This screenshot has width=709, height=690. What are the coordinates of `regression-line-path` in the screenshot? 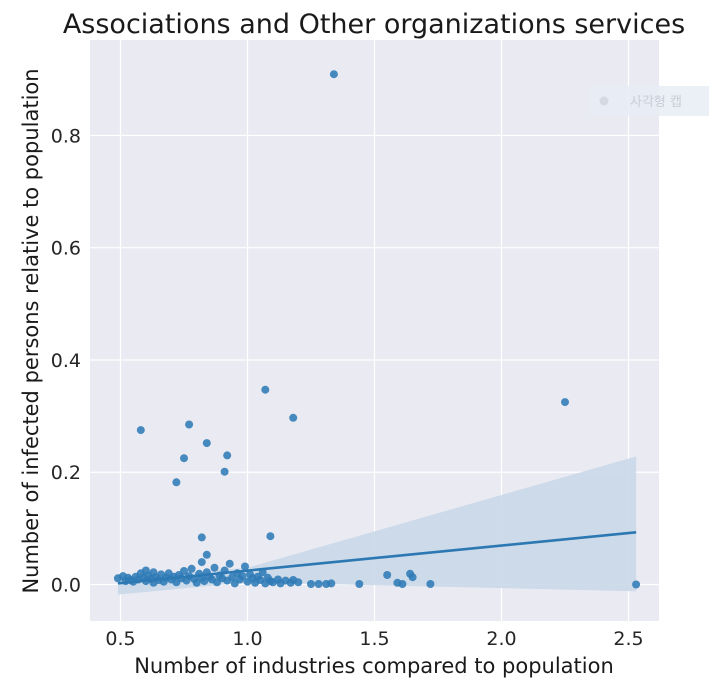 It's located at (377, 558).